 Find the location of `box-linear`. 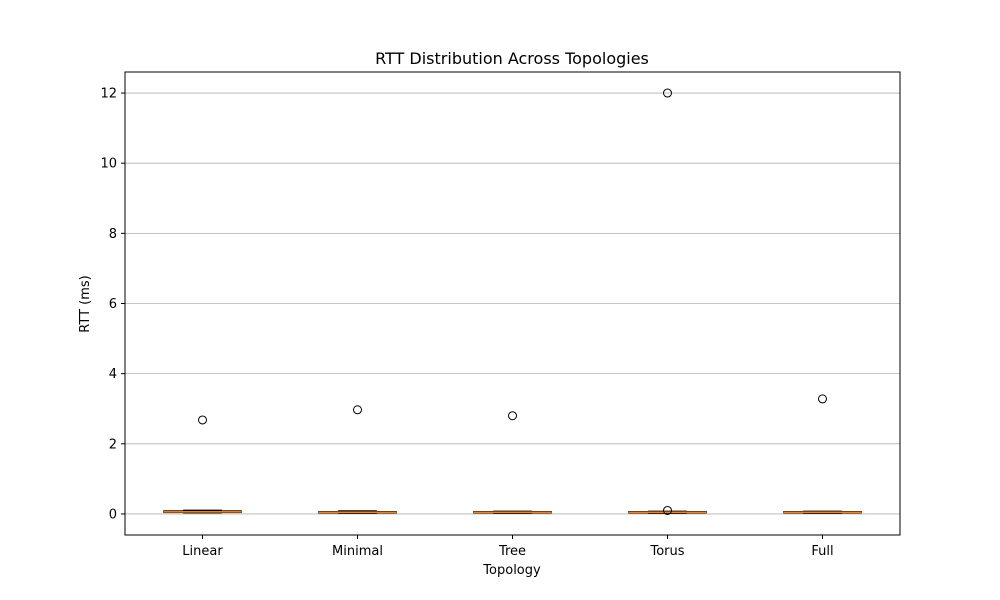

box-linear is located at coordinates (202, 464).